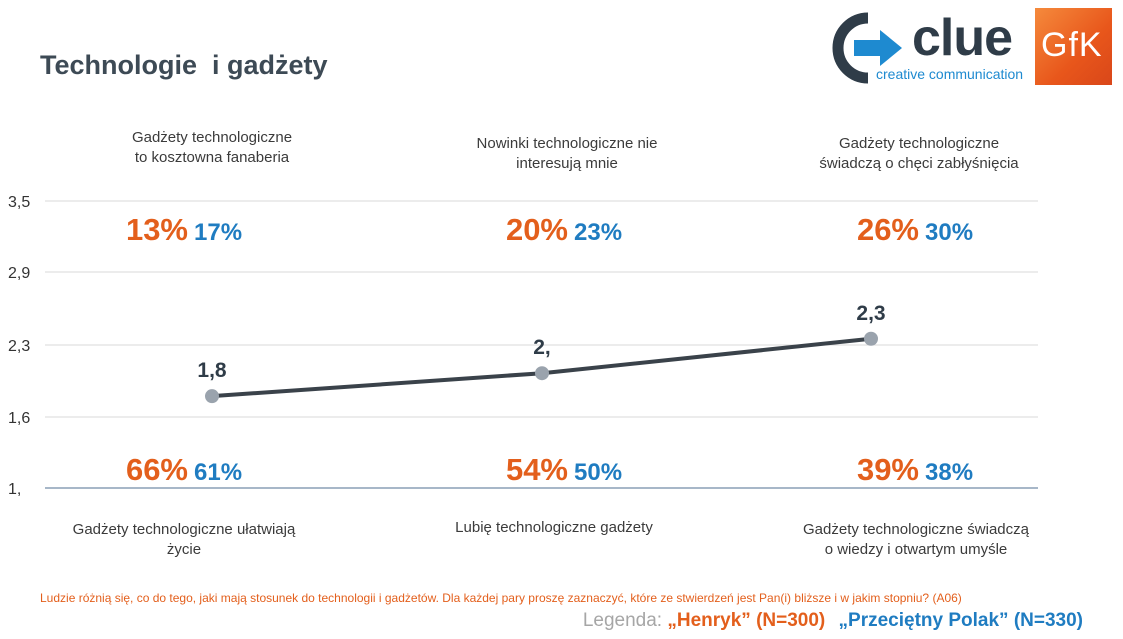 Image resolution: width=1123 pixels, height=639 pixels. Describe the element at coordinates (598, 232) in the screenshot. I see `percent-polak: 23%` at that location.